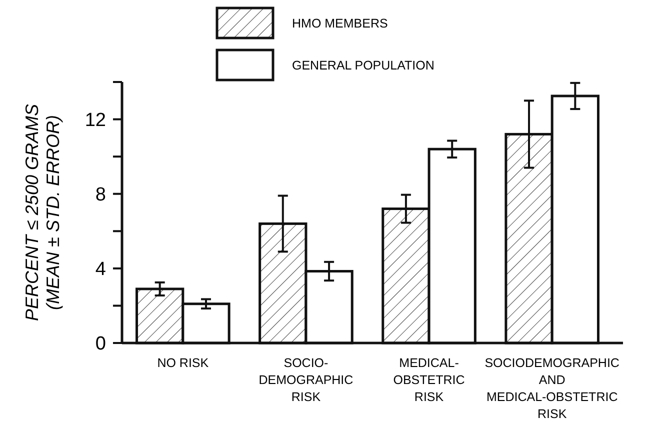 This screenshot has height=434, width=653. What do you see at coordinates (42, 212) in the screenshot?
I see `y-axis-title: PERCENT ≤ 2500 GRAMS (MEAN ± STD. ERROR)` at bounding box center [42, 212].